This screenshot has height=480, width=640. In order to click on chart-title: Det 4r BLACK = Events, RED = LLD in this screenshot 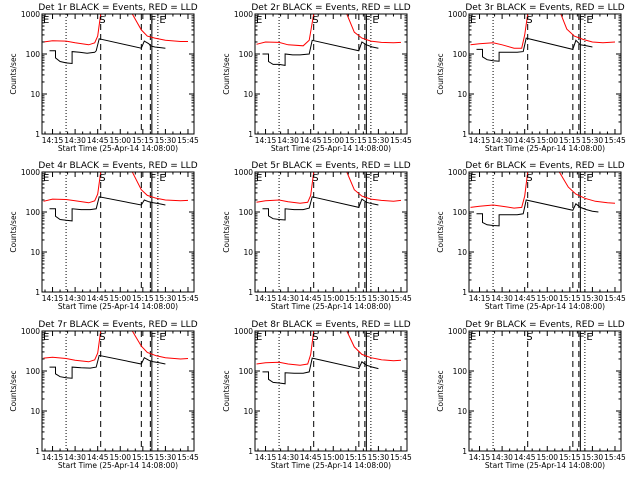, I will do `click(117, 166)`.